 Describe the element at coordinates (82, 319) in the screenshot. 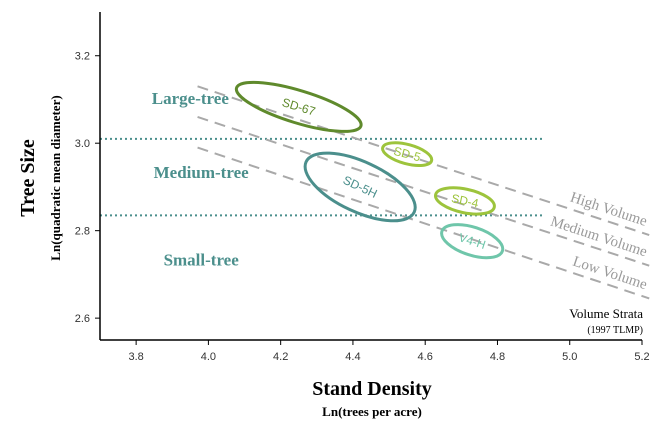

I see `y-tick-label: 2.6` at that location.